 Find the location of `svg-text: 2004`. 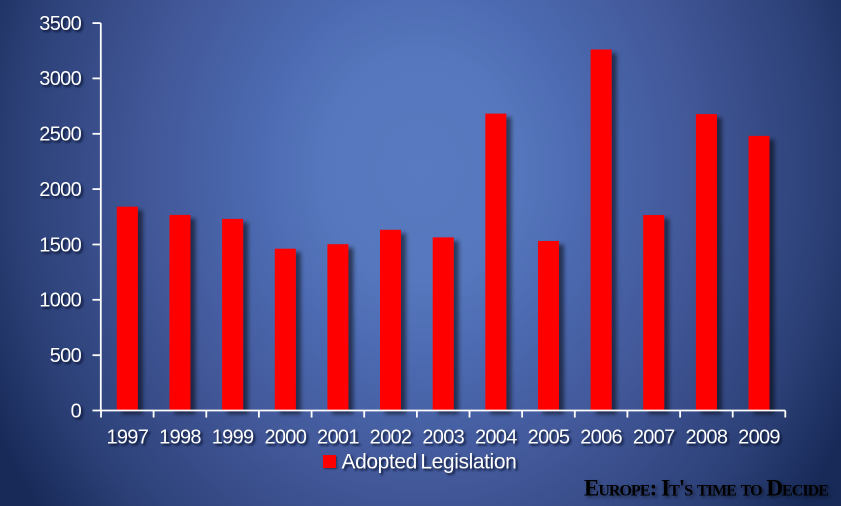

svg-text: 2004 is located at coordinates (496, 438).